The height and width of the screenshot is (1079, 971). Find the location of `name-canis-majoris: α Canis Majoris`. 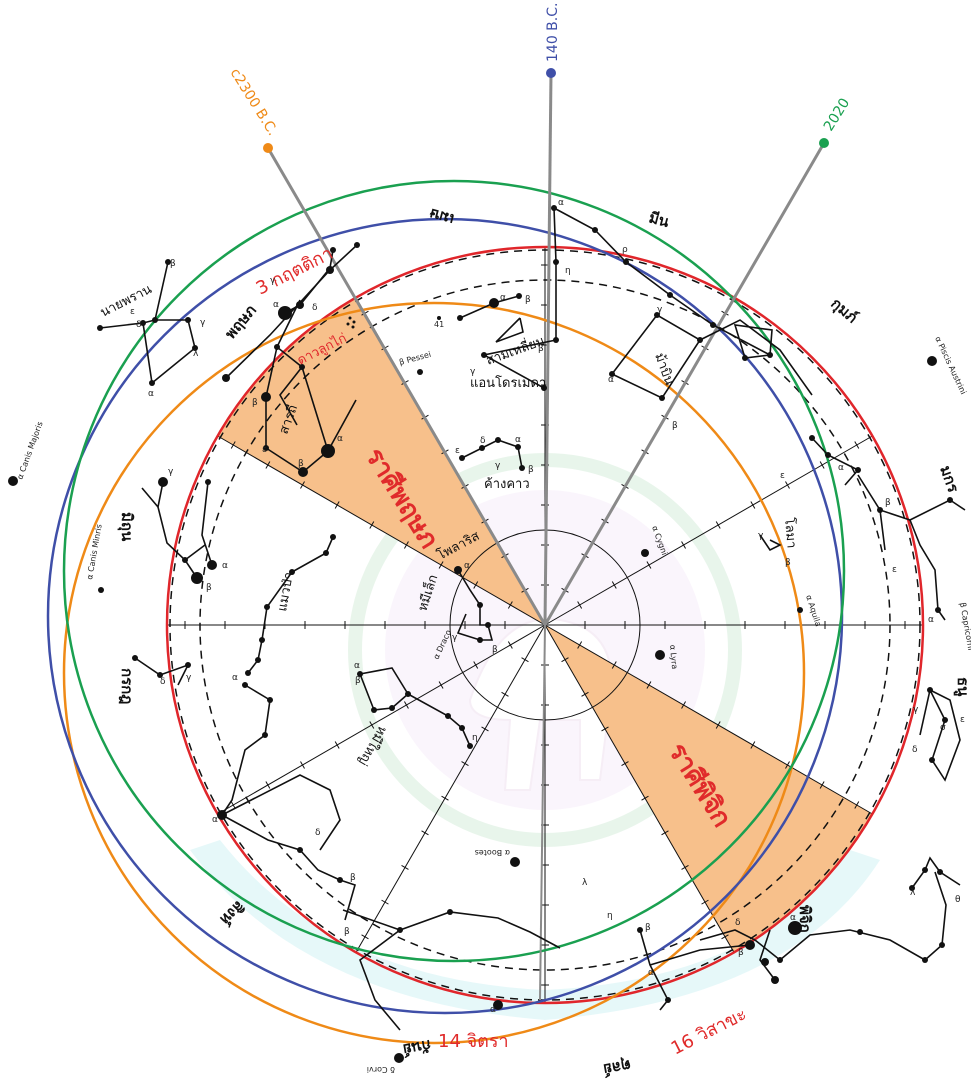

name-canis-majoris: α Canis Majoris is located at coordinates (29, 450).